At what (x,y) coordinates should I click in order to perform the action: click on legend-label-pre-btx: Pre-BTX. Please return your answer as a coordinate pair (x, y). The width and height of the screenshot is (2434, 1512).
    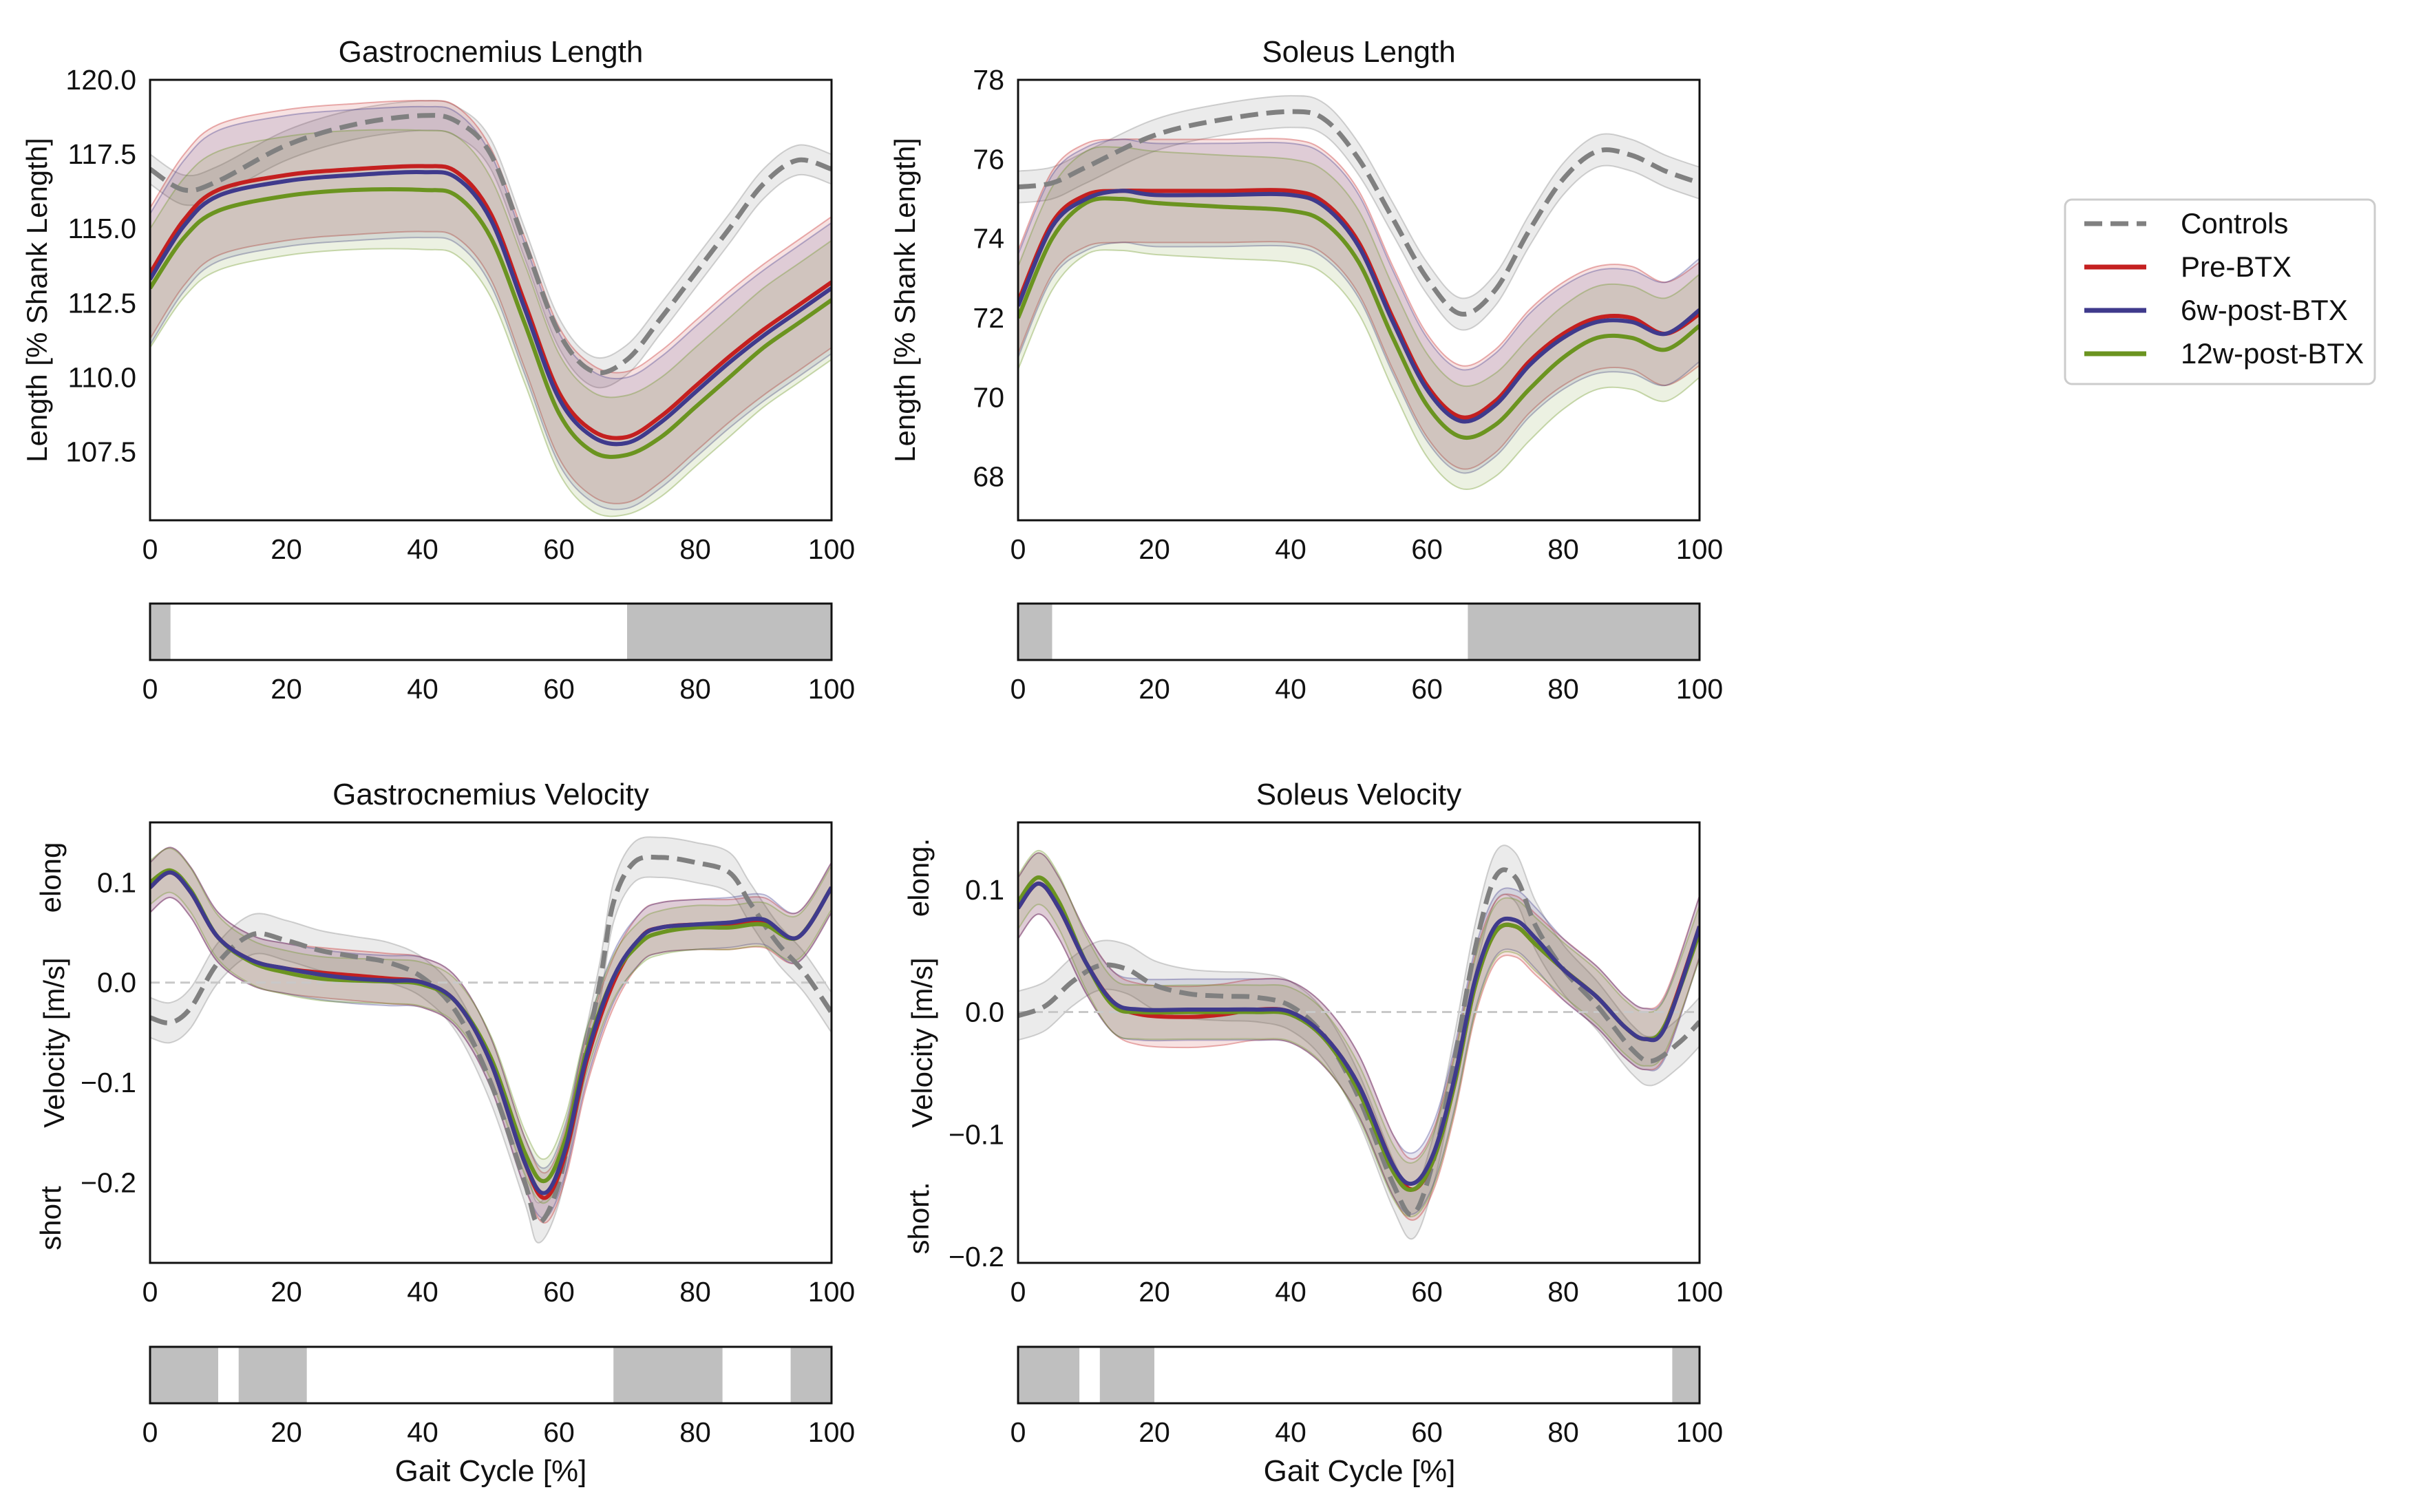
    Looking at the image, I should click on (2236, 267).